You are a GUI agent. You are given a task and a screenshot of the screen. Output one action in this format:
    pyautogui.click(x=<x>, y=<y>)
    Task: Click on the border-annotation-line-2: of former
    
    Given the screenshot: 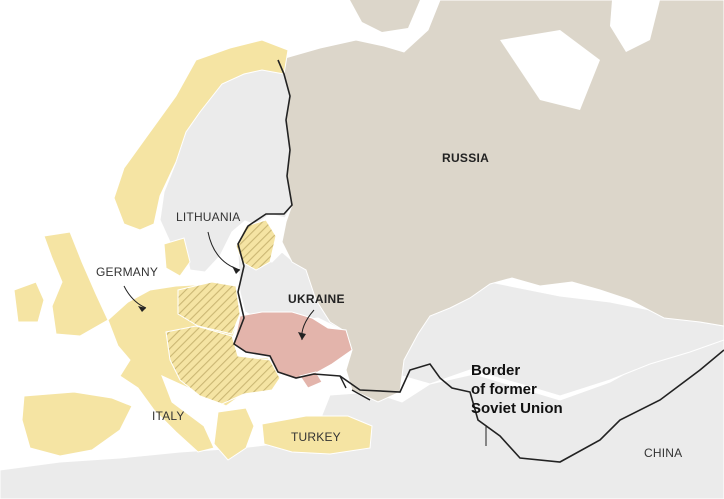 What is the action you would take?
    pyautogui.click(x=504, y=389)
    